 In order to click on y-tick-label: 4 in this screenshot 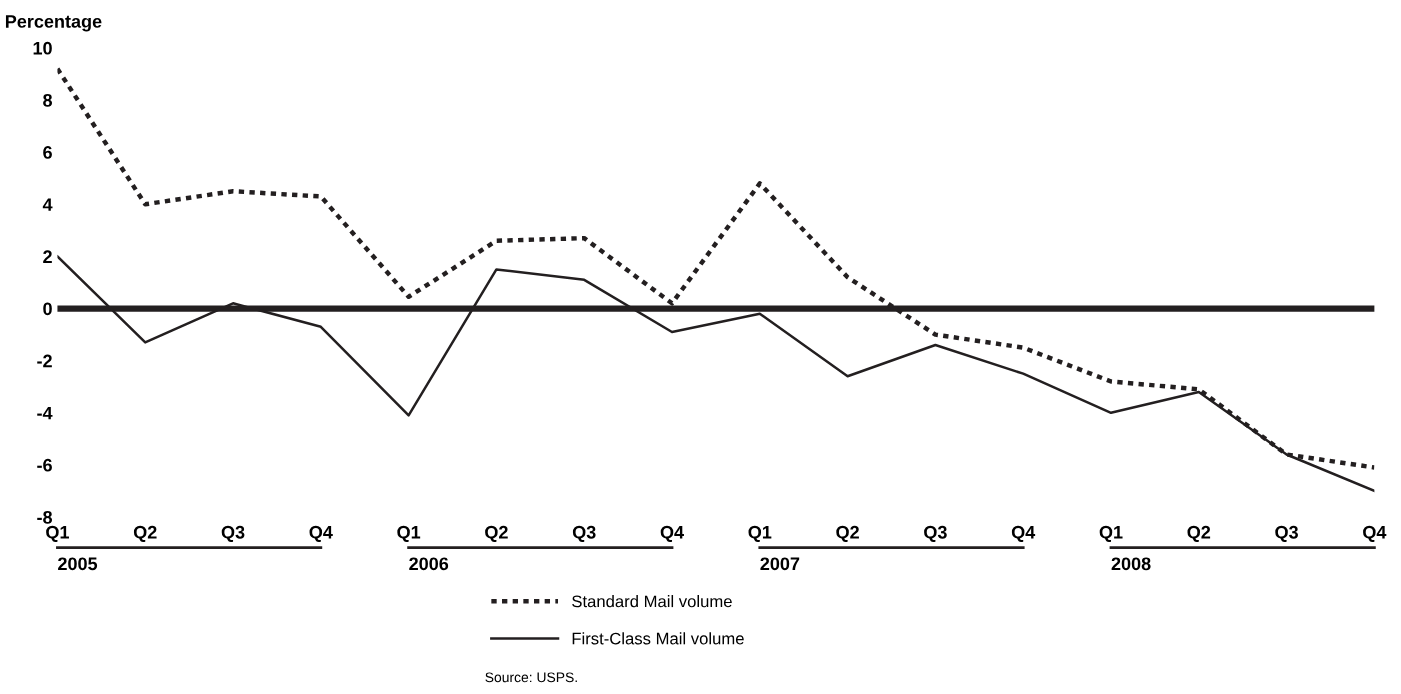, I will do `click(47, 204)`.